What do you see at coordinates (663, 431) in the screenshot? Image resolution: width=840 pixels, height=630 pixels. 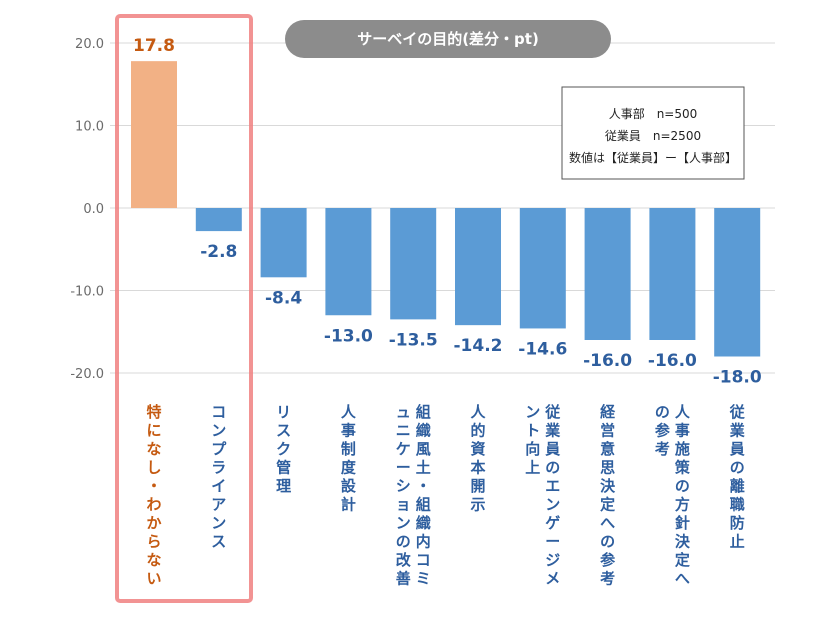 I see `category-char: 参` at bounding box center [663, 431].